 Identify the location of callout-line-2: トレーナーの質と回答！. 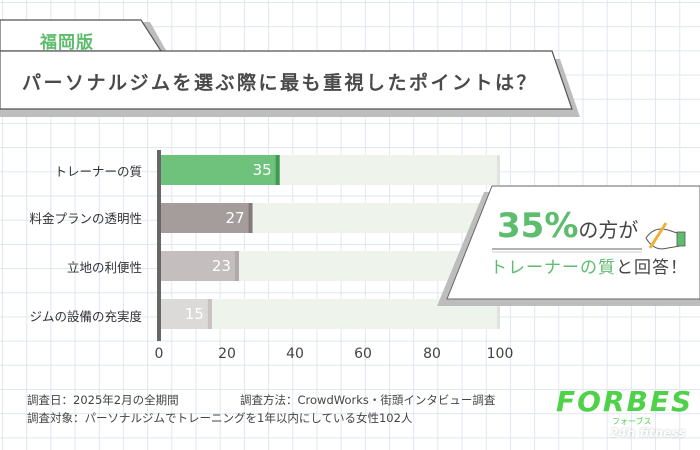
(589, 268).